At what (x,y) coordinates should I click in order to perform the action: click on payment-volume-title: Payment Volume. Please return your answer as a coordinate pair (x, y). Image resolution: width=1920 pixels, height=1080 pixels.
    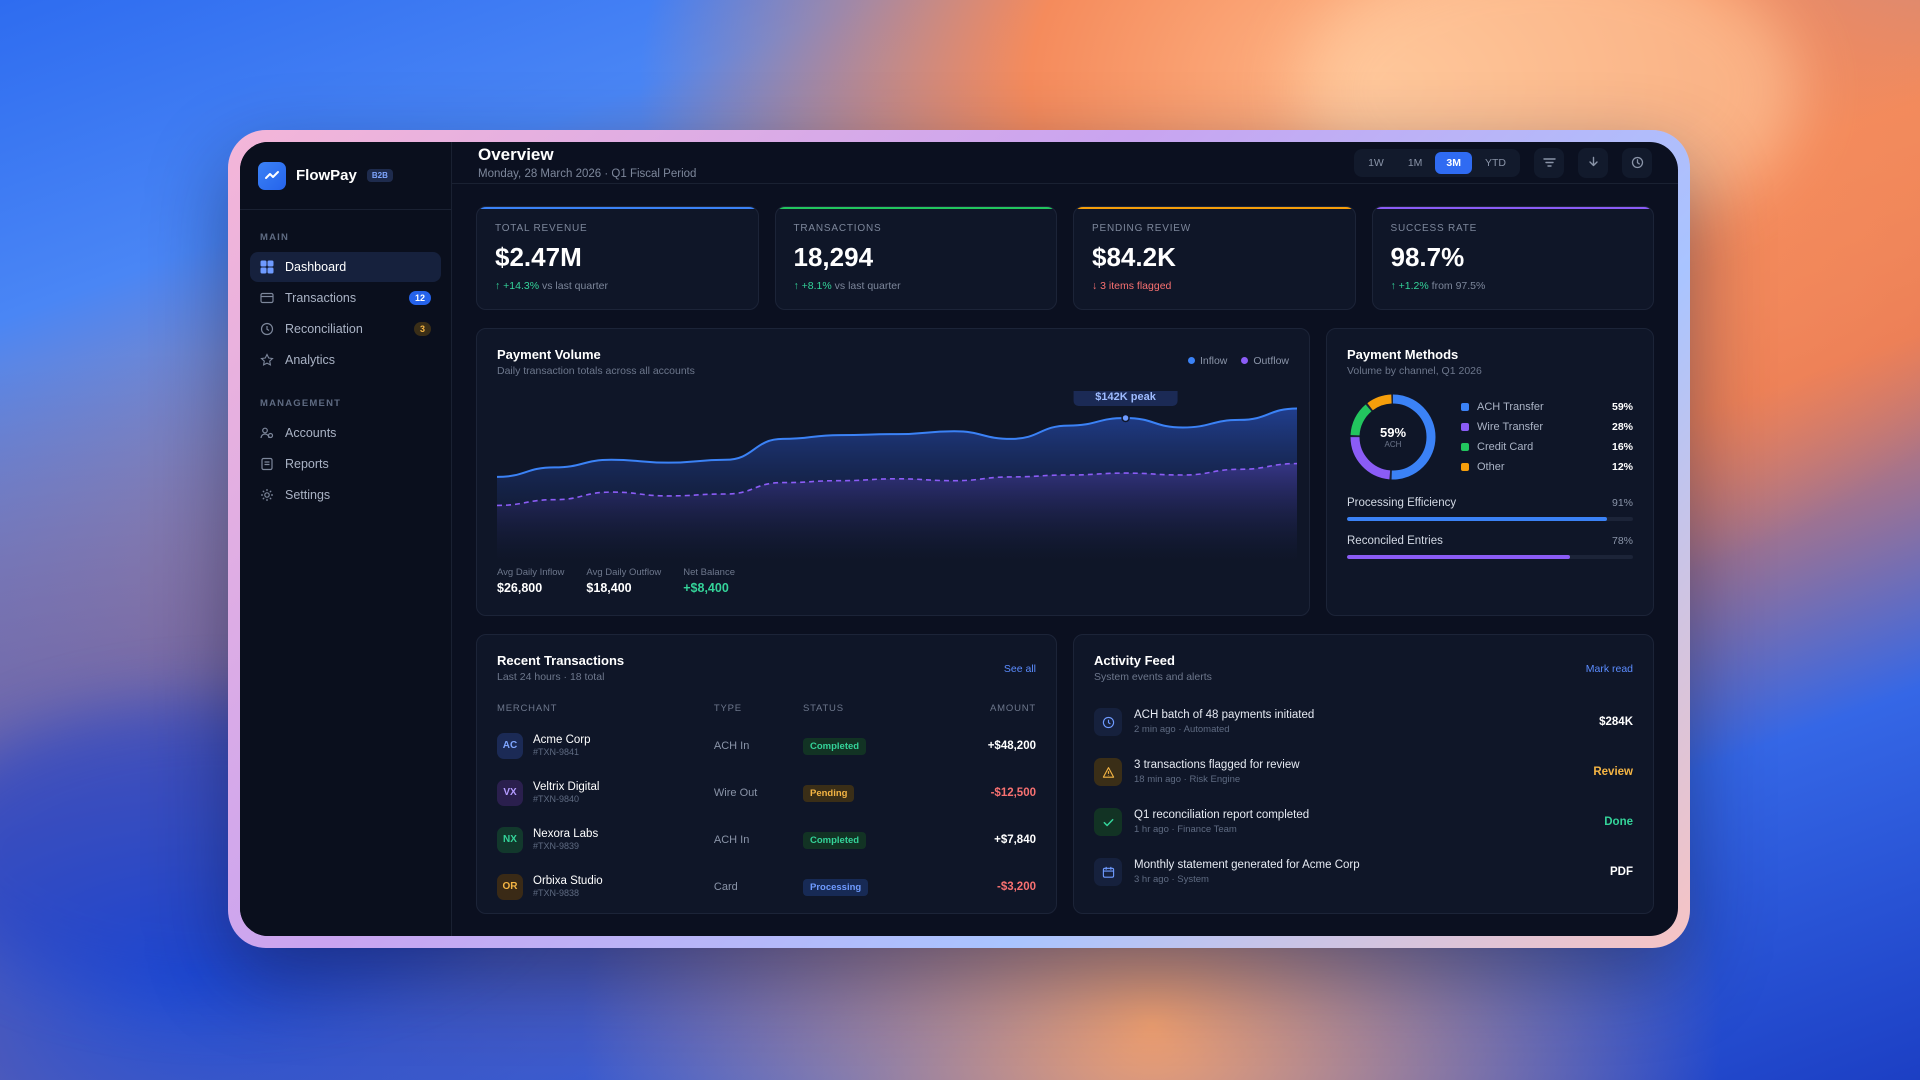
    Looking at the image, I should click on (549, 354).